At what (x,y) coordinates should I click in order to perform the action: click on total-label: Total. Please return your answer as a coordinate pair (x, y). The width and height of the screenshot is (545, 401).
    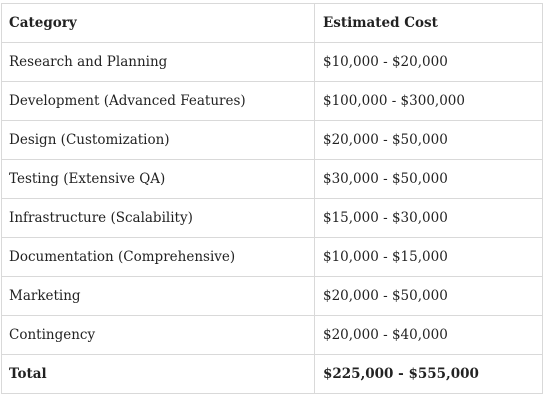
    Looking at the image, I should click on (158, 374).